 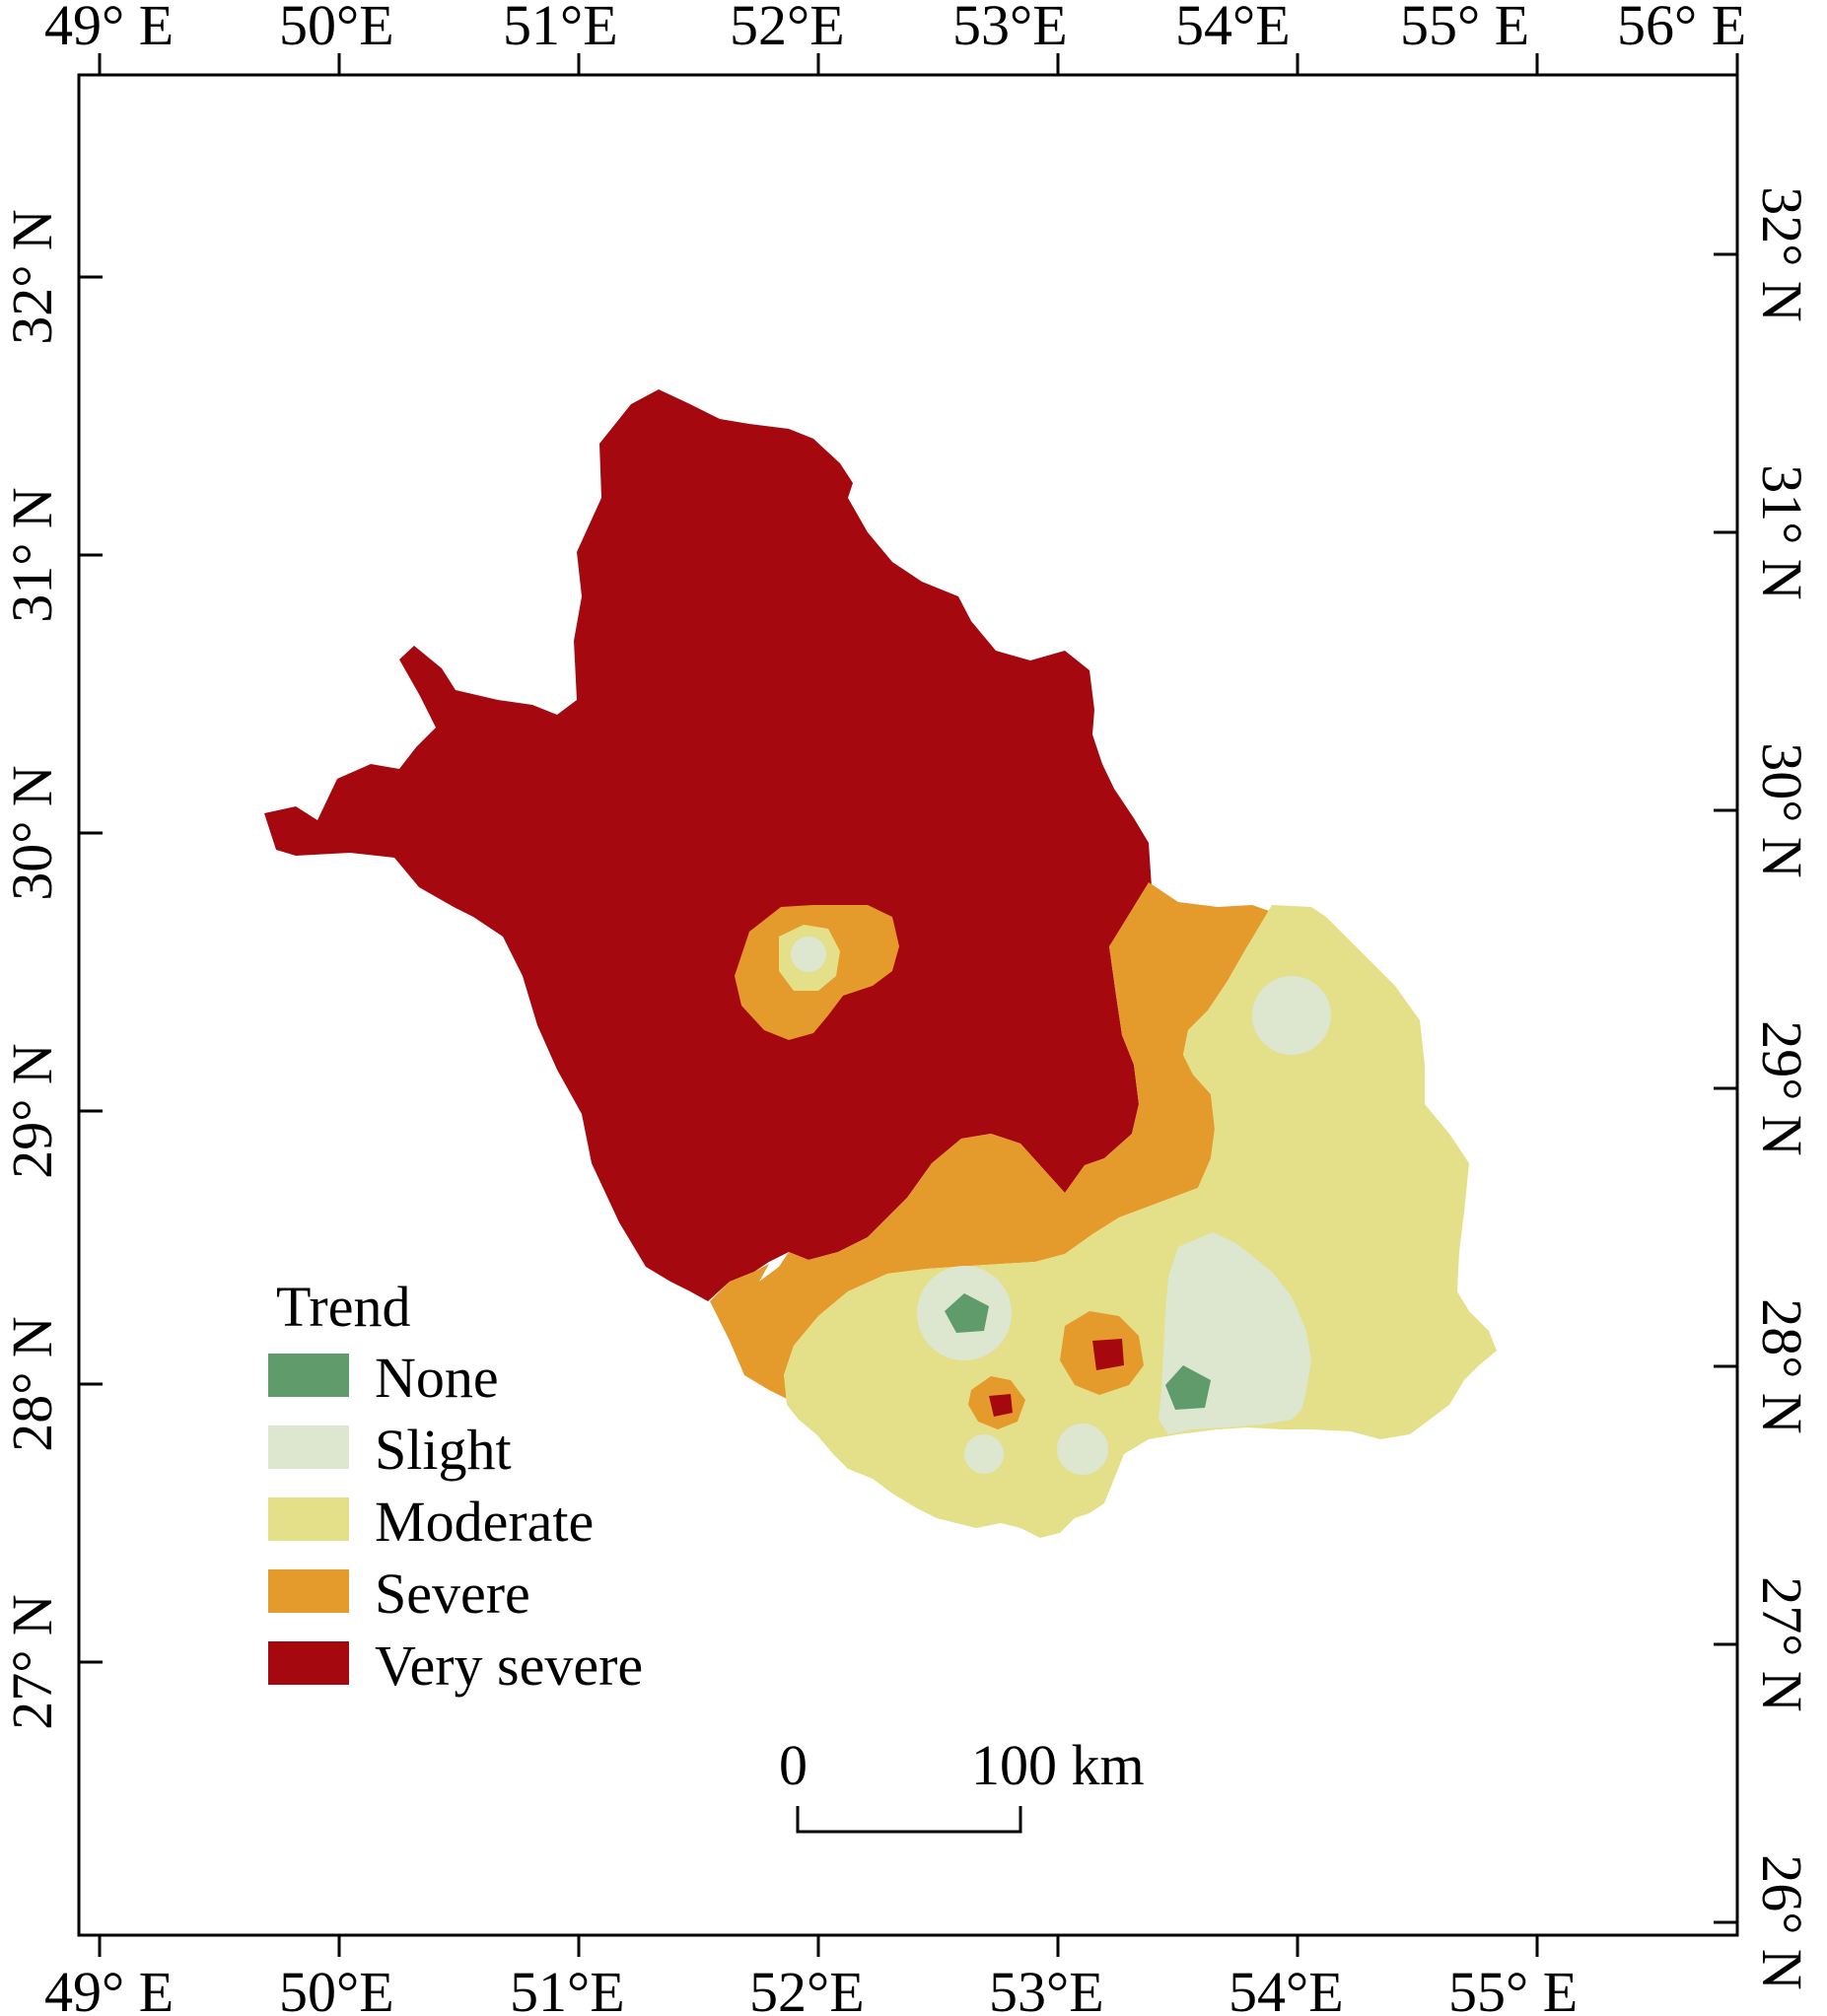 What do you see at coordinates (1681, 29) in the screenshot?
I see `lon-label-top: 56° E` at bounding box center [1681, 29].